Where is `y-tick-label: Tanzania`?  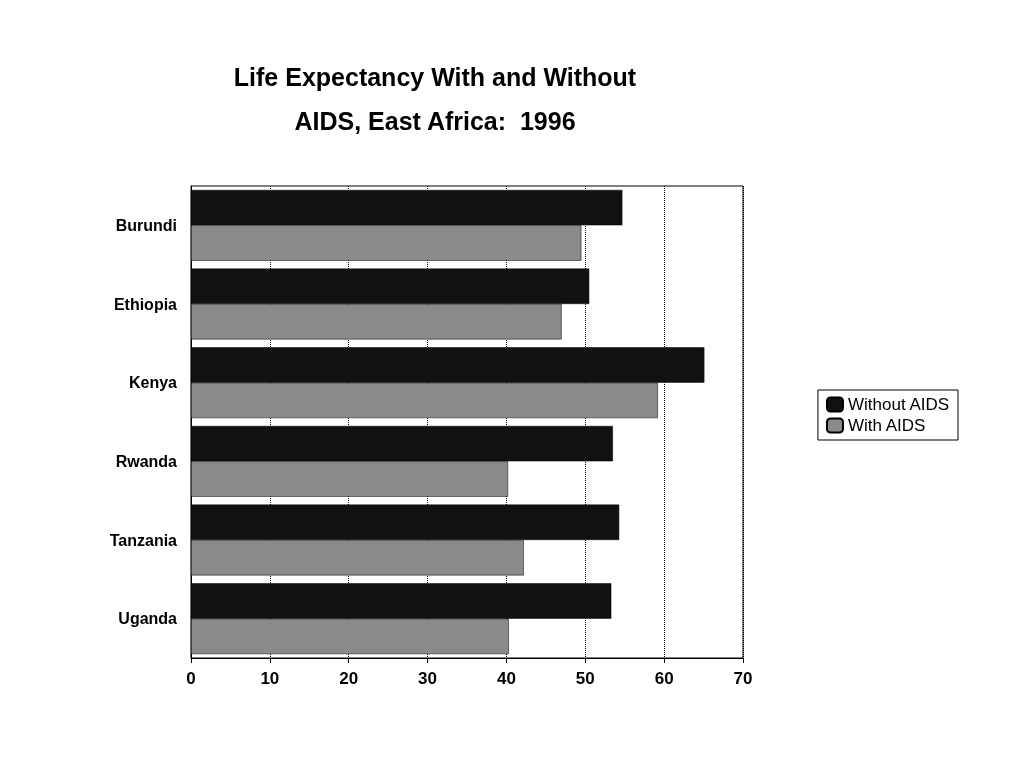 y-tick-label: Tanzania is located at coordinates (143, 540).